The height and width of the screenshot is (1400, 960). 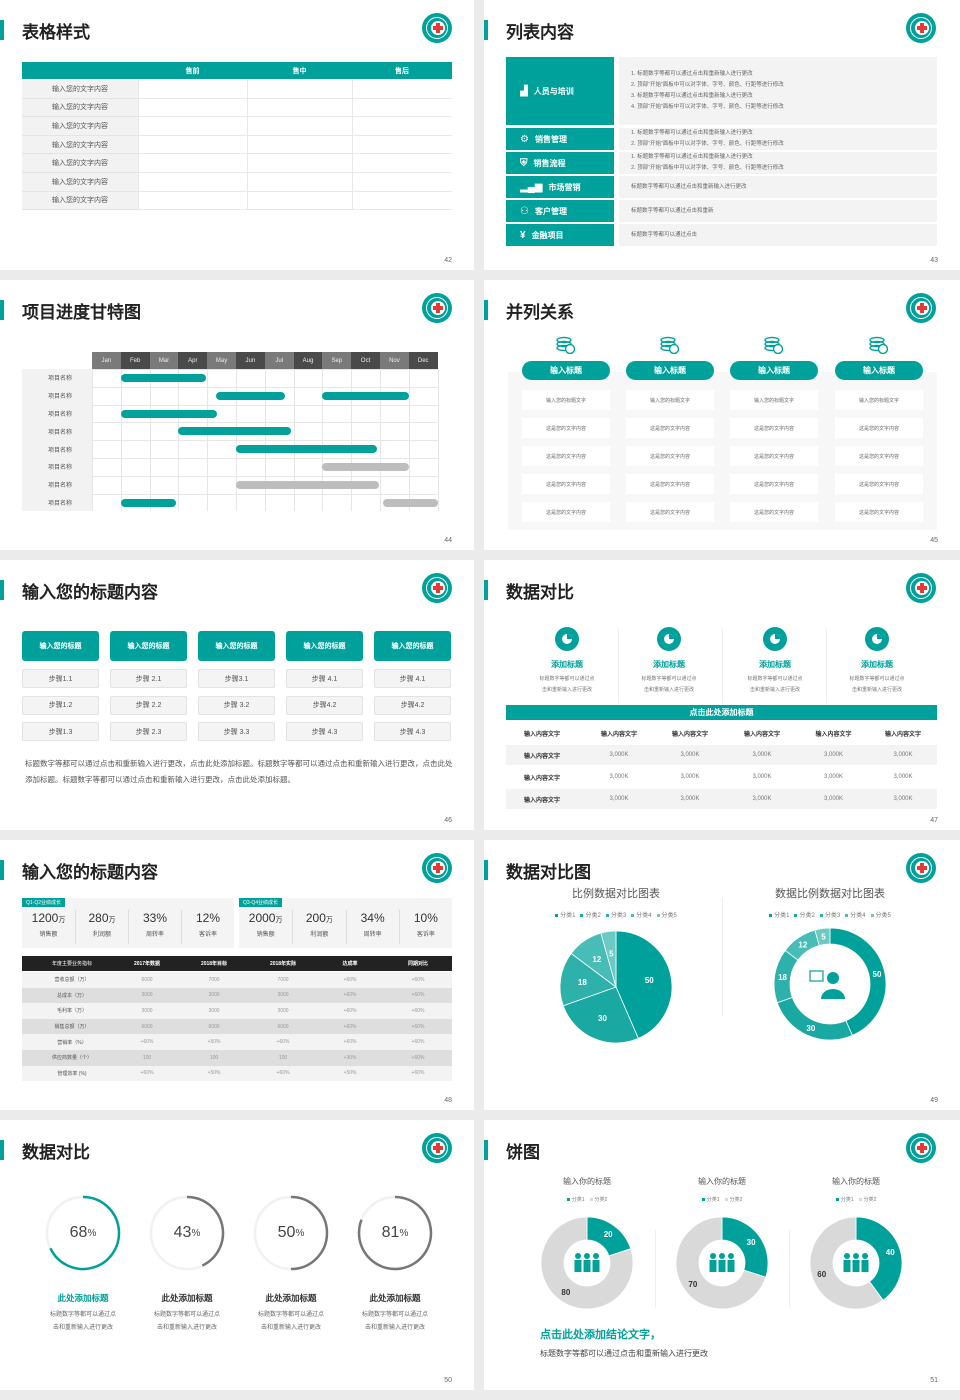 What do you see at coordinates (566, 400) in the screenshot?
I see `column-cell: 输入您的标题文字` at bounding box center [566, 400].